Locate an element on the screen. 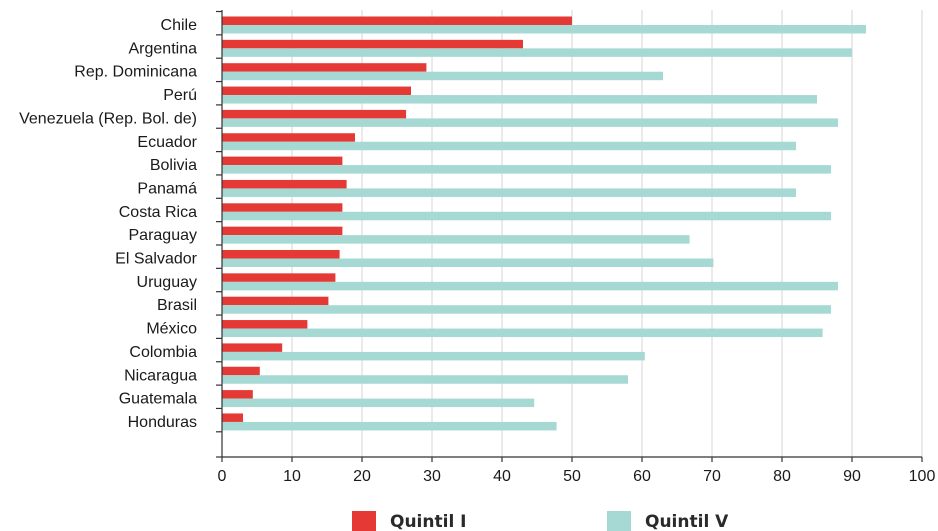  x-tick-label: 70 is located at coordinates (712, 476).